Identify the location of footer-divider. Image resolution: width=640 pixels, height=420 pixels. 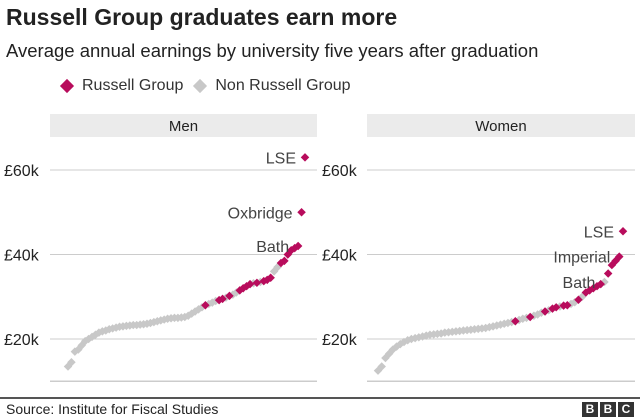
(320, 398).